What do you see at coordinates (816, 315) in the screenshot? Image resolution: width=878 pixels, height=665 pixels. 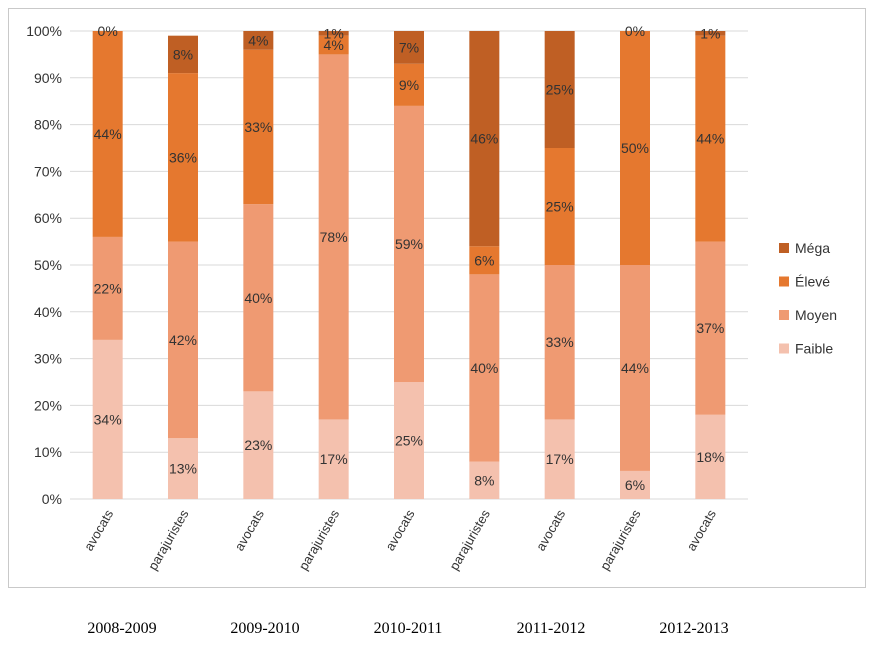 I see `legend-label: Moyen` at bounding box center [816, 315].